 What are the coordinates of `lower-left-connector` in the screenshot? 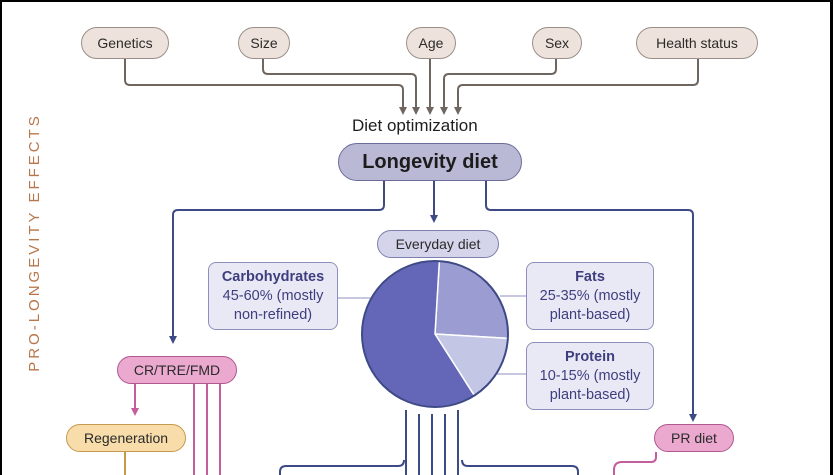 It's located at (342, 467).